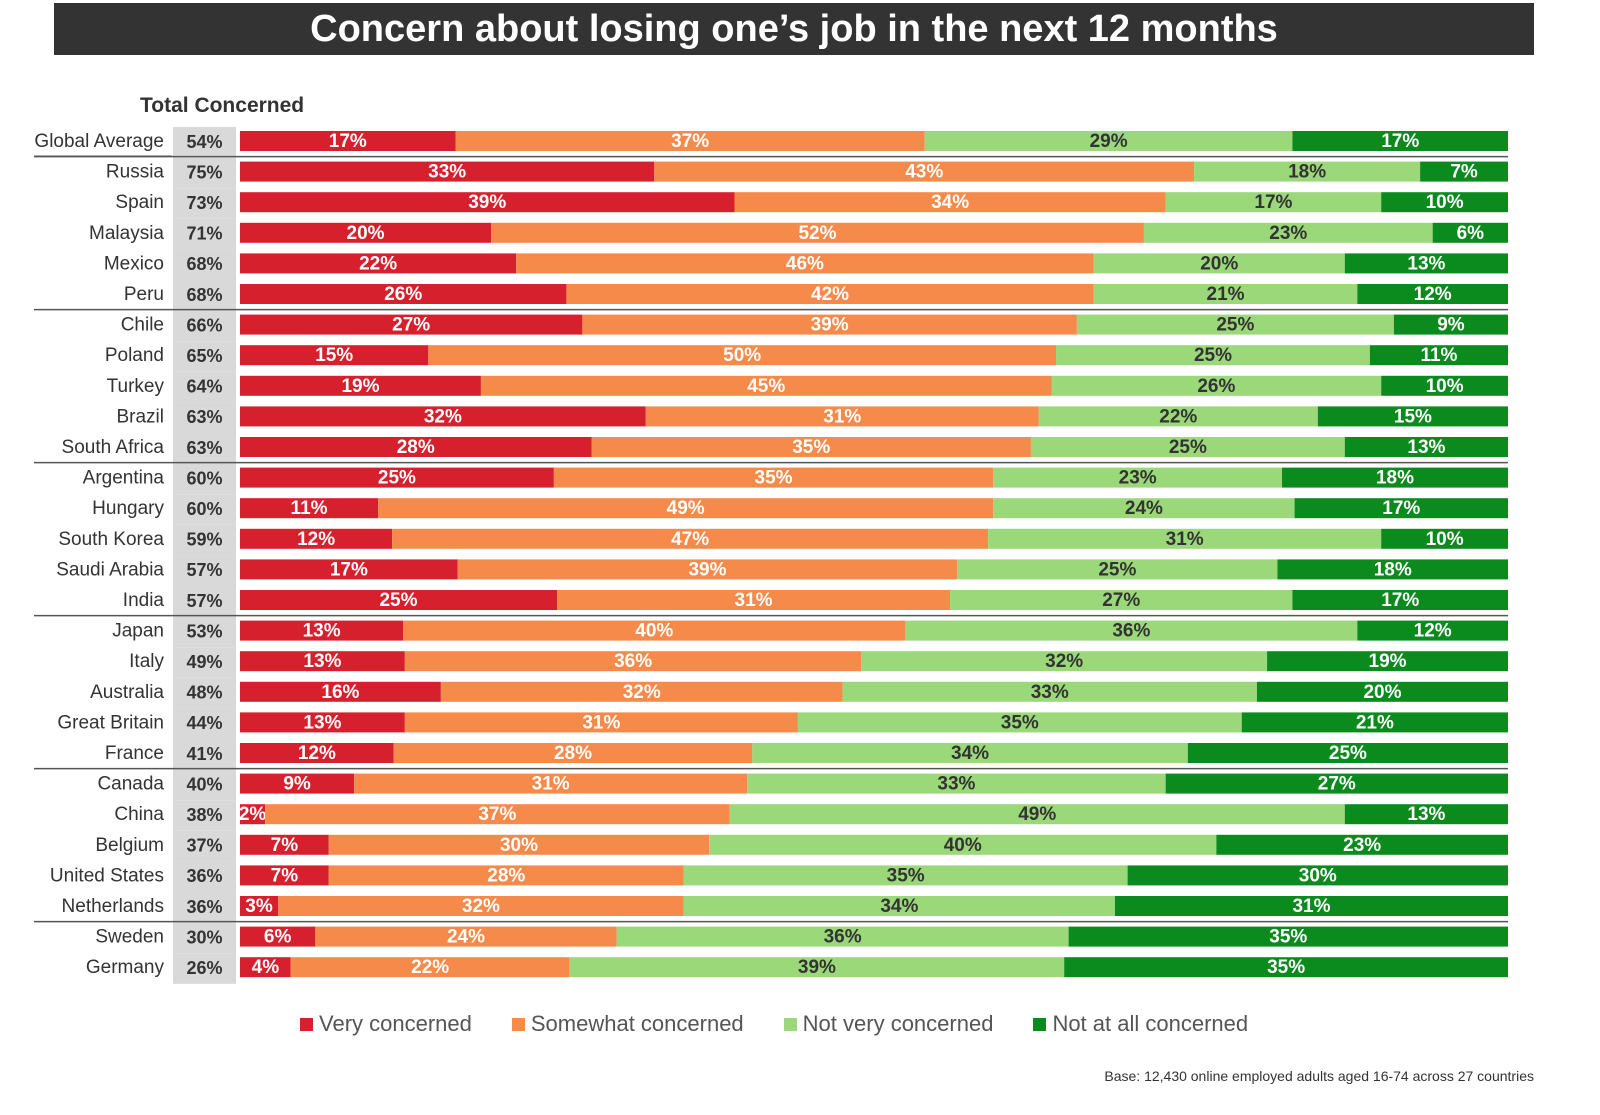 The width and height of the screenshot is (1600, 1115). Describe the element at coordinates (466, 937) in the screenshot. I see `data-label: 24%` at that location.